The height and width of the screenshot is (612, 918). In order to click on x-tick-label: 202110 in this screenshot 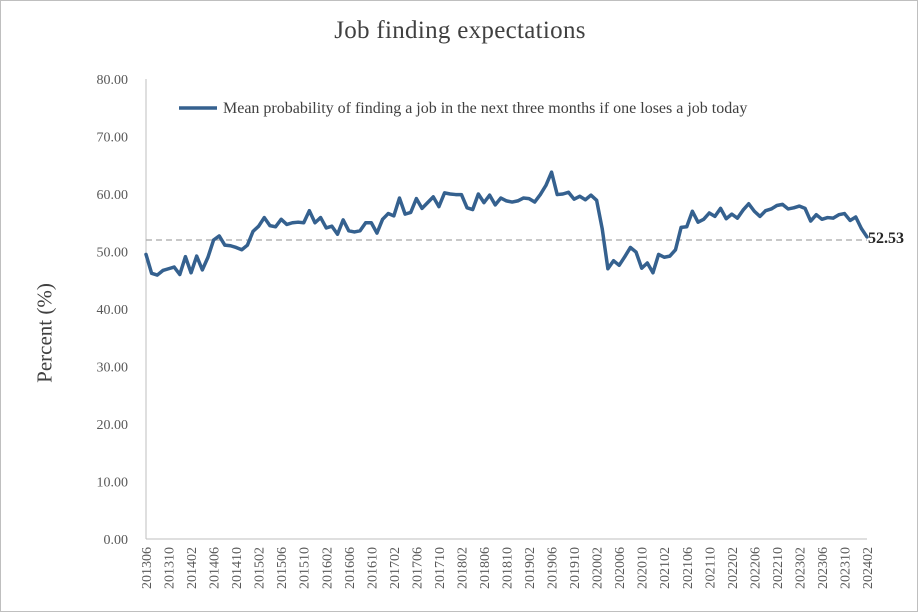, I will do `click(710, 567)`.